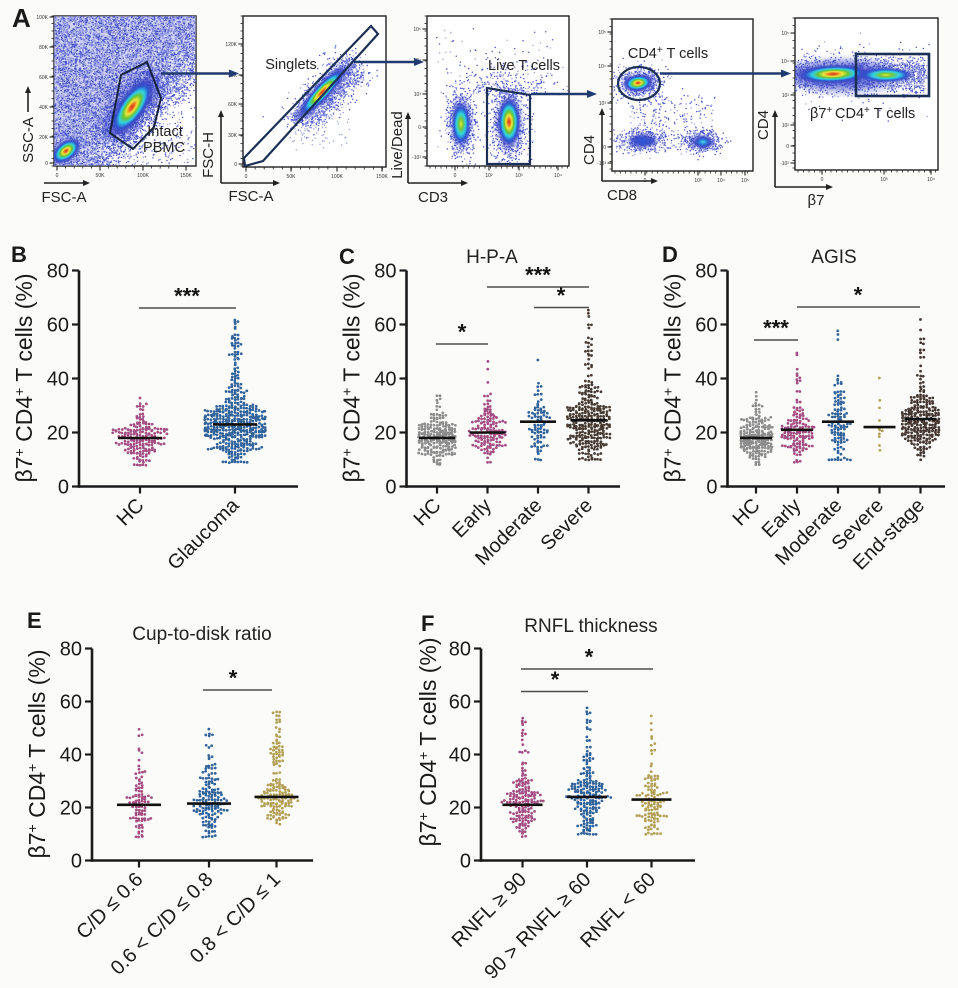 The image size is (958, 988). Describe the element at coordinates (231, 45) in the screenshot. I see `svg-text: 120K` at that location.